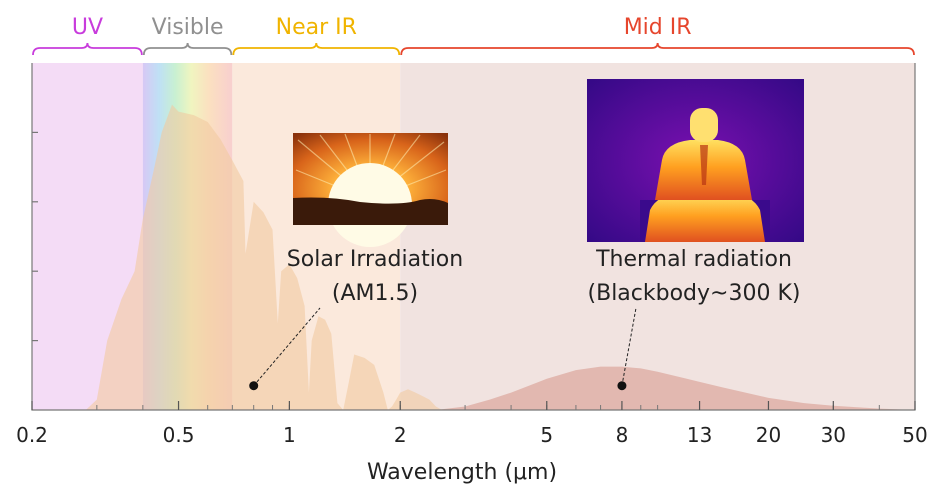 This screenshot has width=942, height=504. I want to click on sunset-image, so click(370, 190).